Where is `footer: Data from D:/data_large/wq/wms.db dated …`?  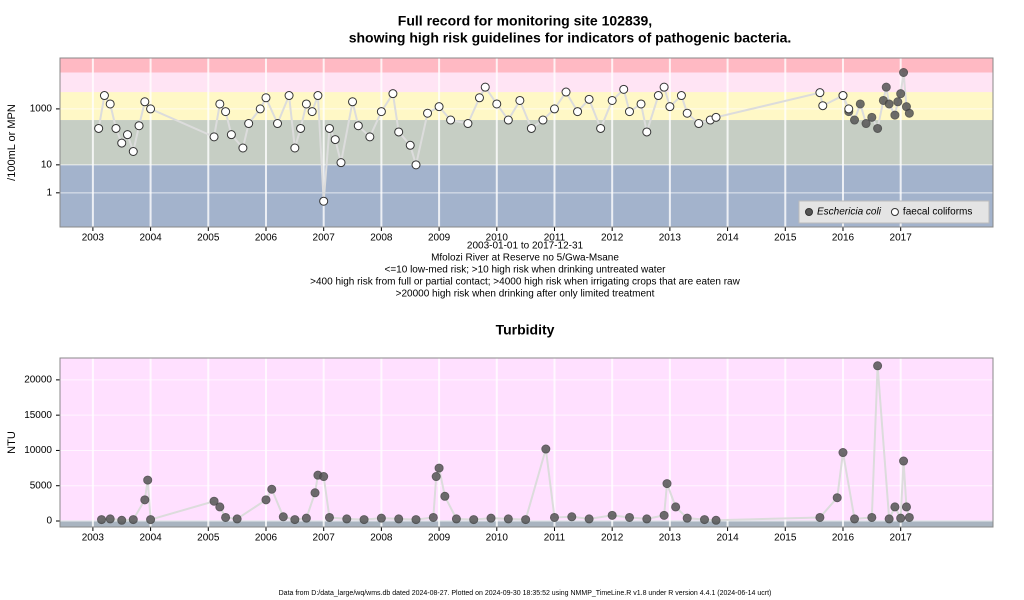 footer: Data from D:/data_large/wq/wms.db dated … is located at coordinates (525, 593).